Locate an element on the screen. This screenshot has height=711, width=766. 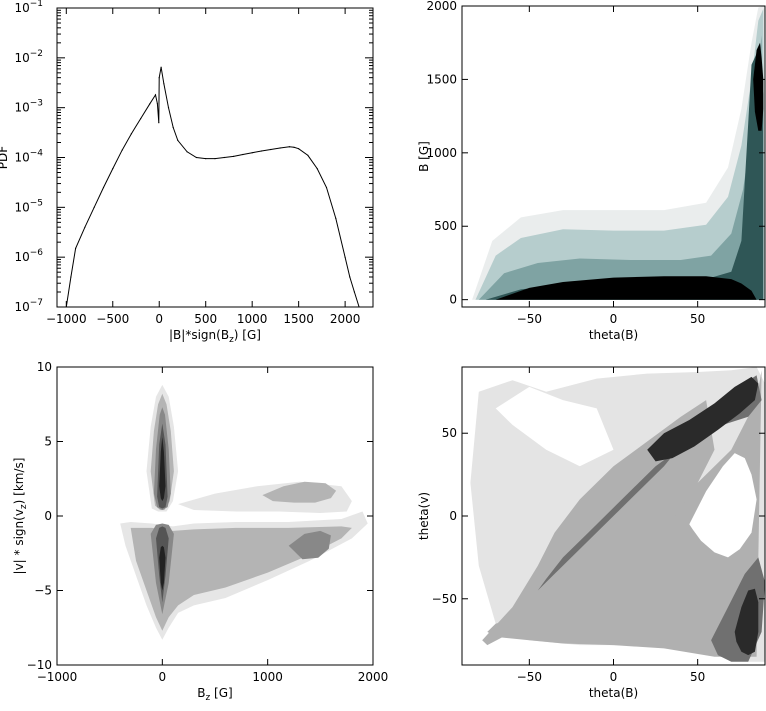
x-tick-label: −500 is located at coordinates (112, 319).